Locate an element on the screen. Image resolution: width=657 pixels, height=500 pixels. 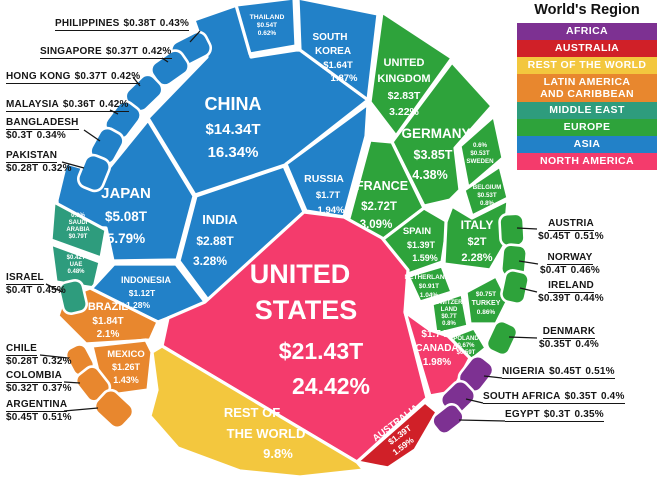
indonesia-share-label: 1.28% is located at coordinates (138, 305).